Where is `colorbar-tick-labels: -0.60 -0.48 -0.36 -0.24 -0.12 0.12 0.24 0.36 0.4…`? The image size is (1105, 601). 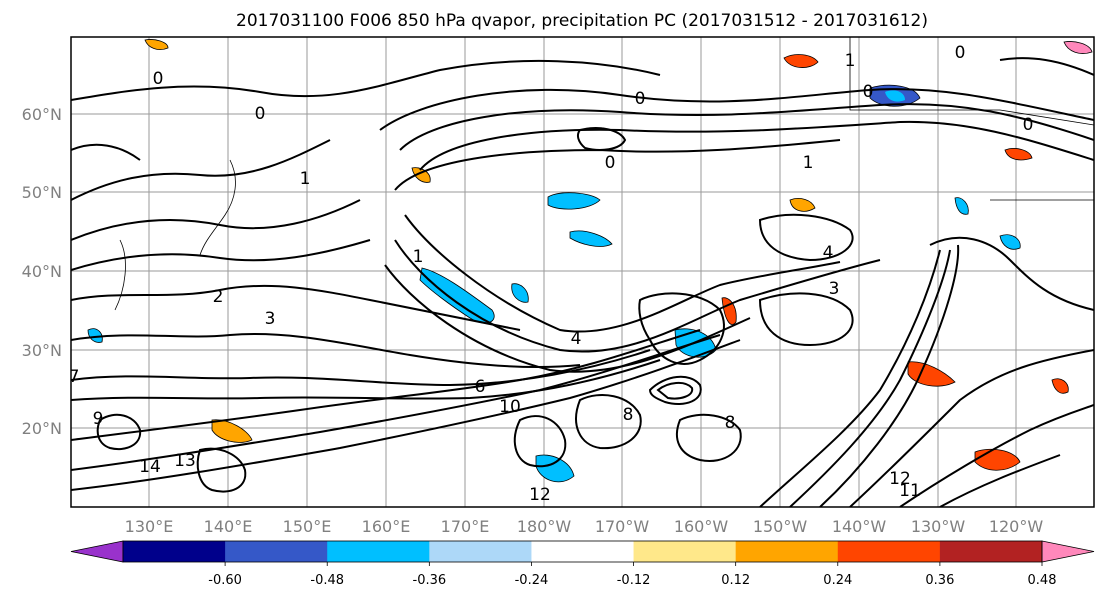
colorbar-tick-labels: -0.60 -0.48 -0.36 -0.24 -0.12 0.12 0.24 0.36 0.4… is located at coordinates (632, 580).